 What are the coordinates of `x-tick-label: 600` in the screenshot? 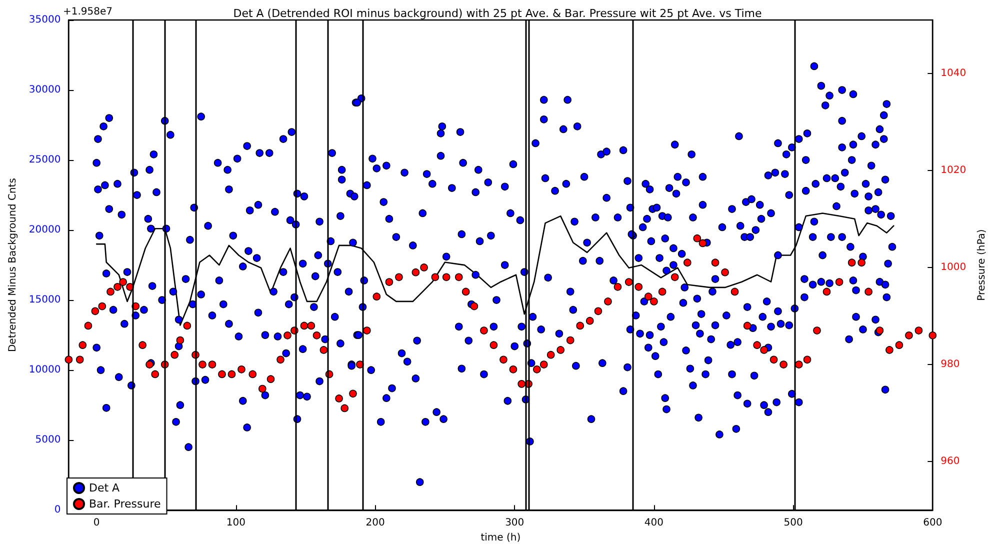 It's located at (932, 523).